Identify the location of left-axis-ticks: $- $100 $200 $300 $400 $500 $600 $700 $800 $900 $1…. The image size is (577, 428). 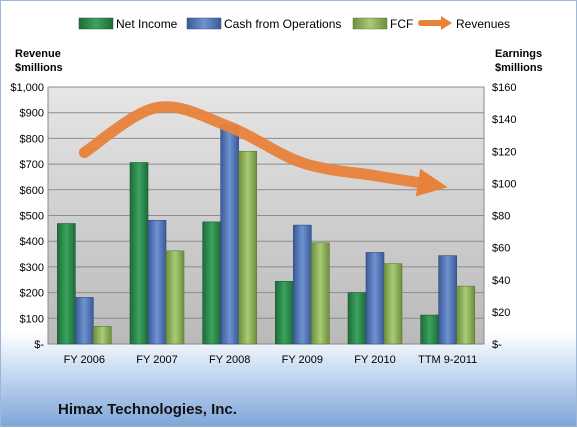
(27, 216).